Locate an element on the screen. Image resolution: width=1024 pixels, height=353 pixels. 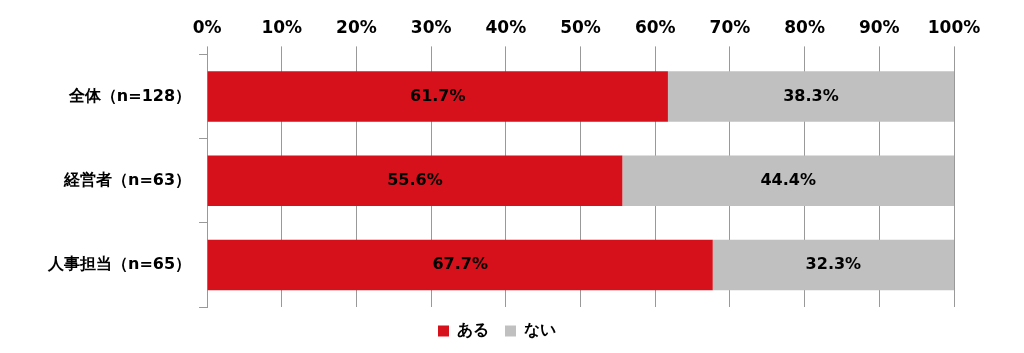
x-tick-label: 40% is located at coordinates (506, 26).